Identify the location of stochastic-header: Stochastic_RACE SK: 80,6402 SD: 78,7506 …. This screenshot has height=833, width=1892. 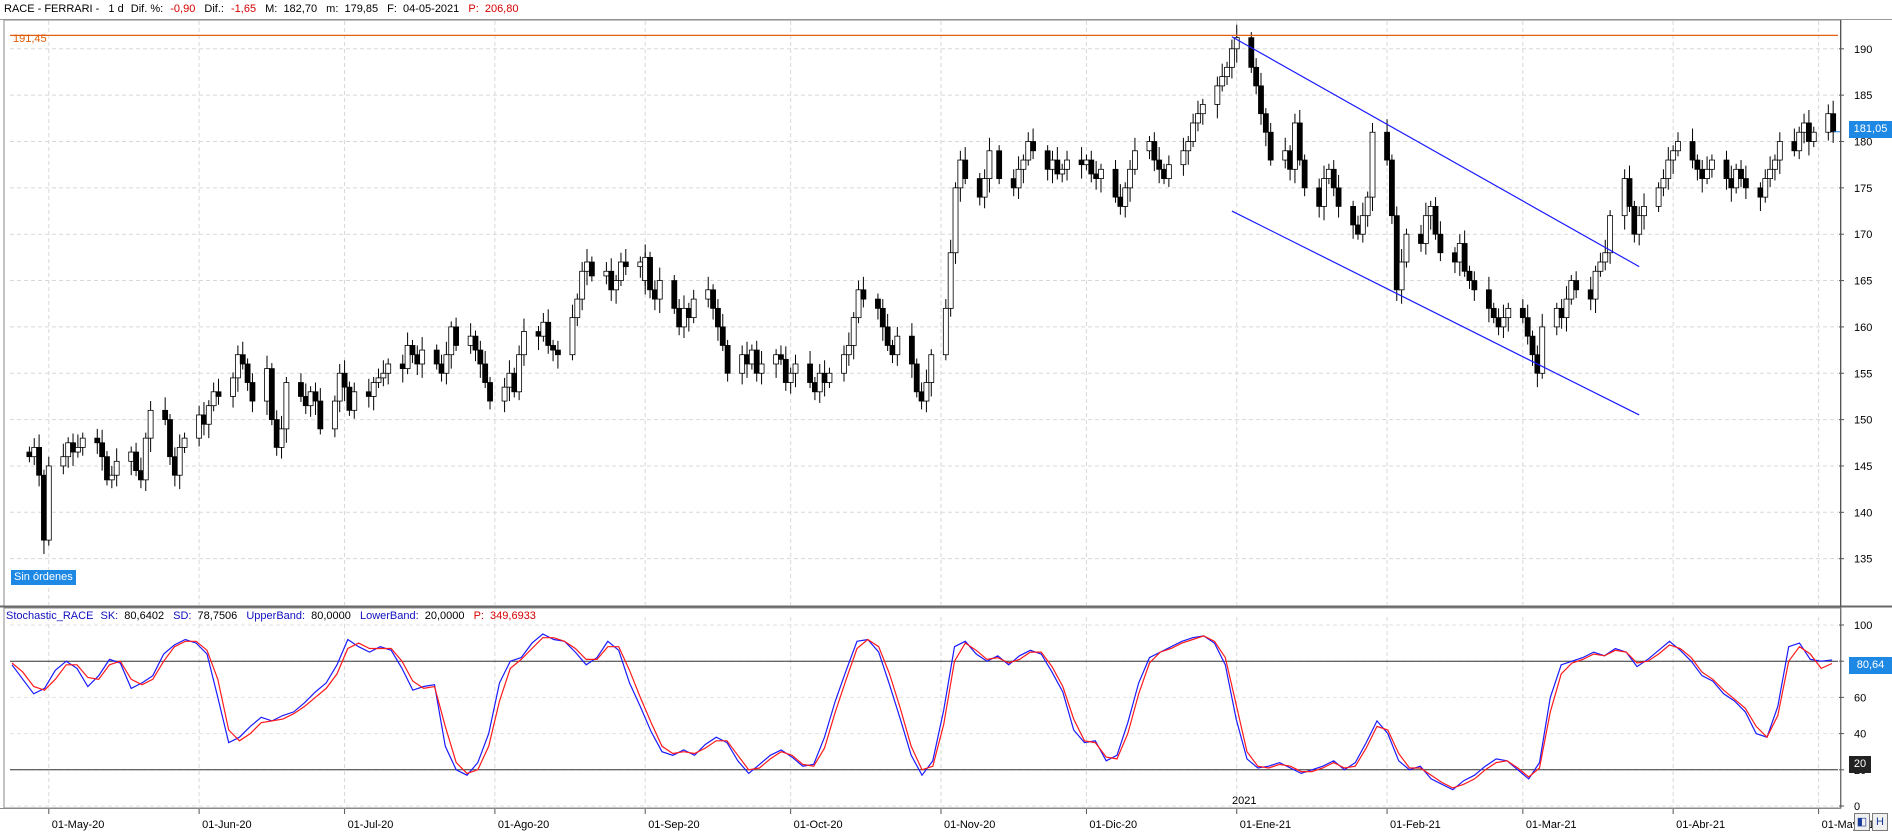
(271, 616).